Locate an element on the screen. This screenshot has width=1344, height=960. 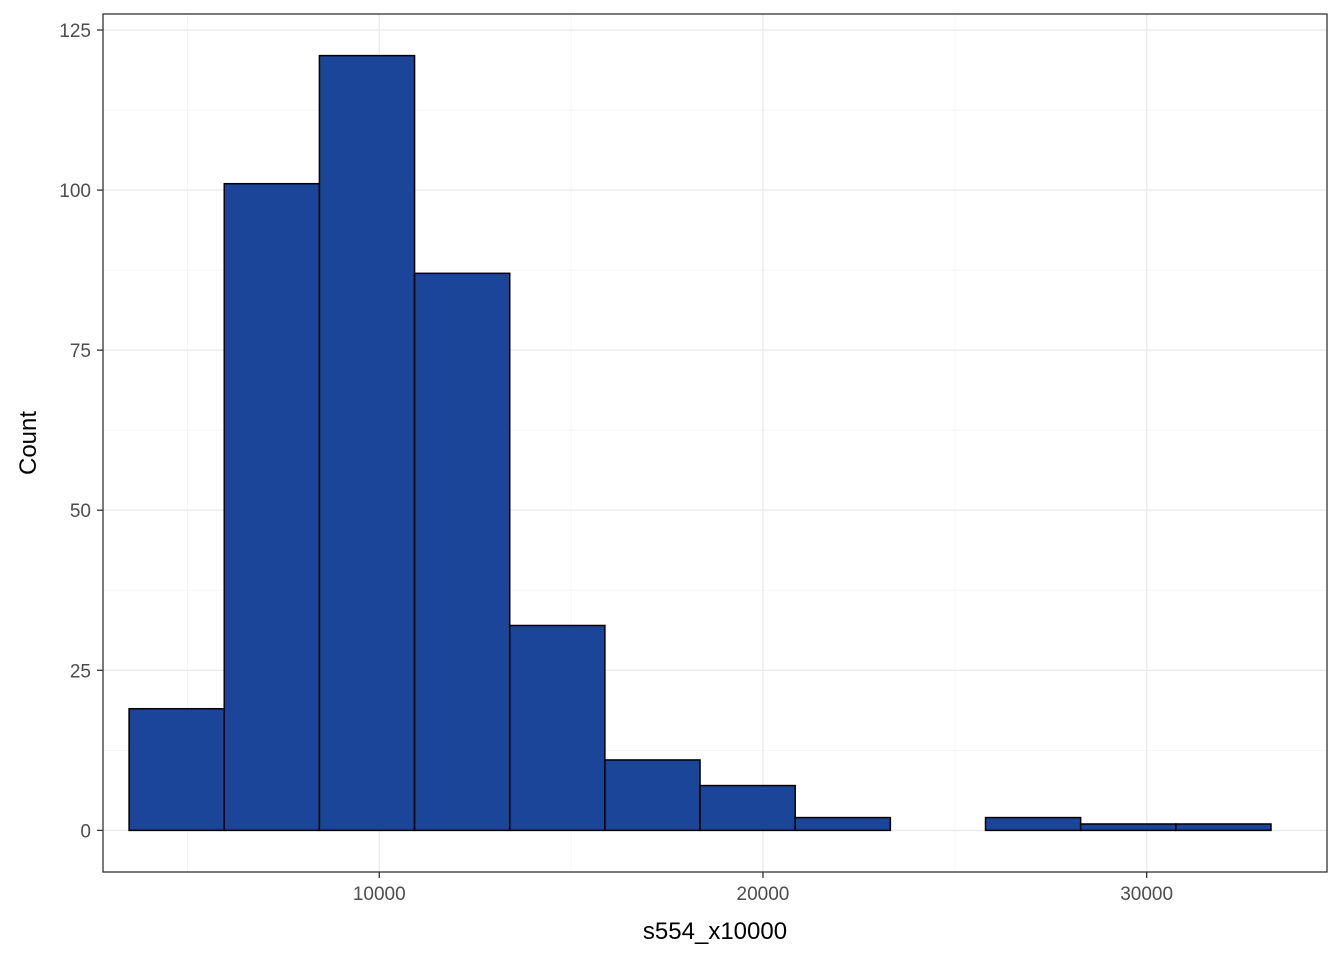
y-tick-label: 125 is located at coordinates (75, 31).